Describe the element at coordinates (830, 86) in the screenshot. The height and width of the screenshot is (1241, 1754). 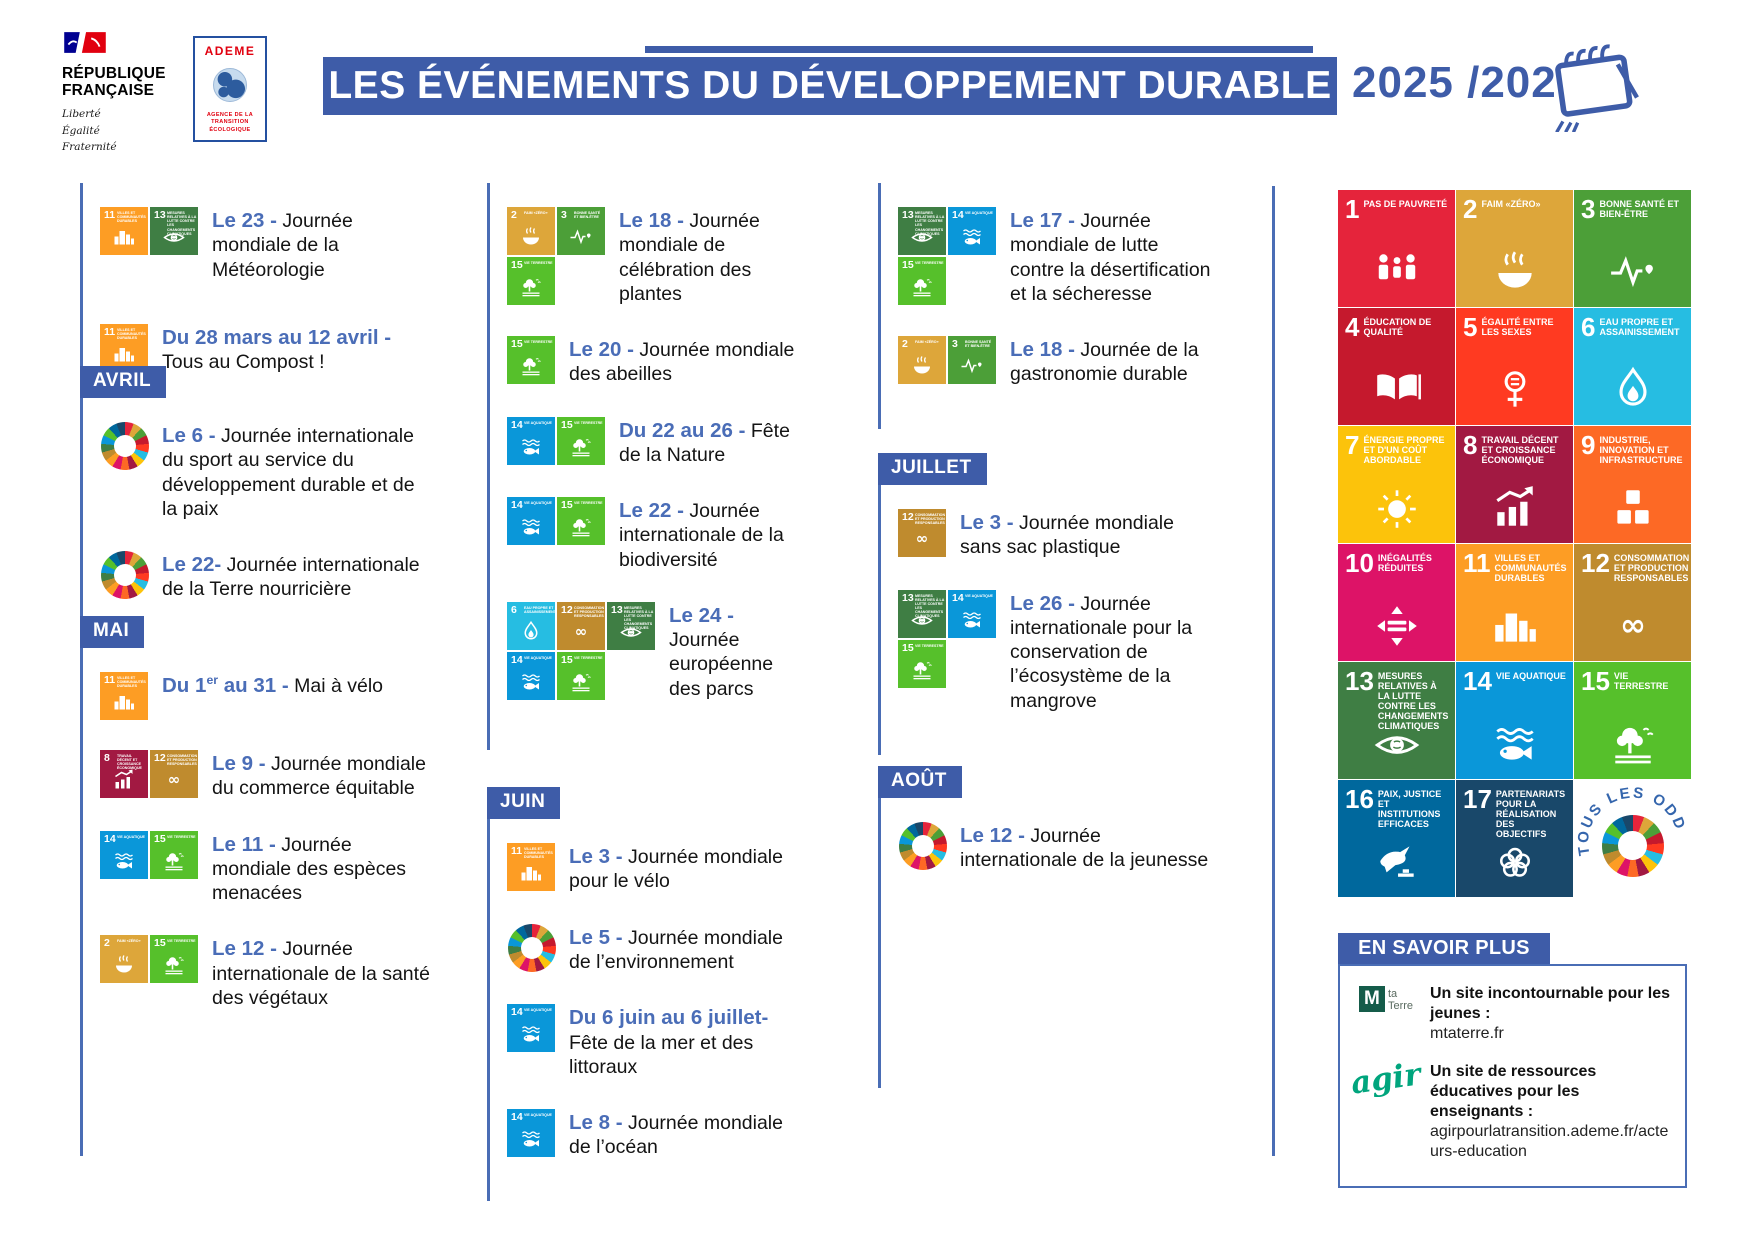
I see `page-title: LES ÉVÉNEMENTS DU DÉVELOPPEMENT DURABLE` at that location.